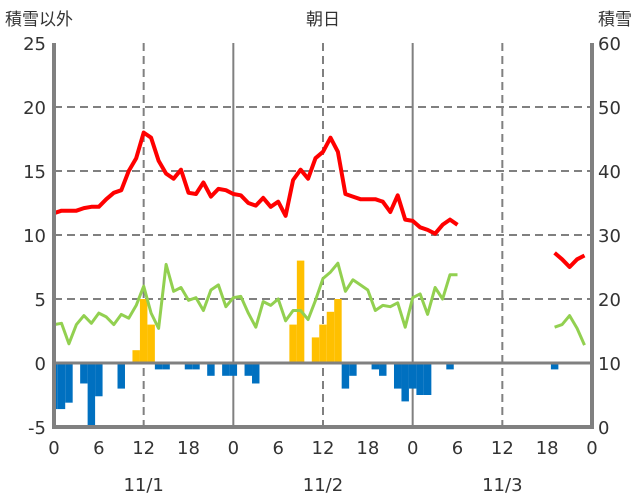 The width and height of the screenshot is (636, 501). I want to click on y-tick-right: 20, so click(609, 300).